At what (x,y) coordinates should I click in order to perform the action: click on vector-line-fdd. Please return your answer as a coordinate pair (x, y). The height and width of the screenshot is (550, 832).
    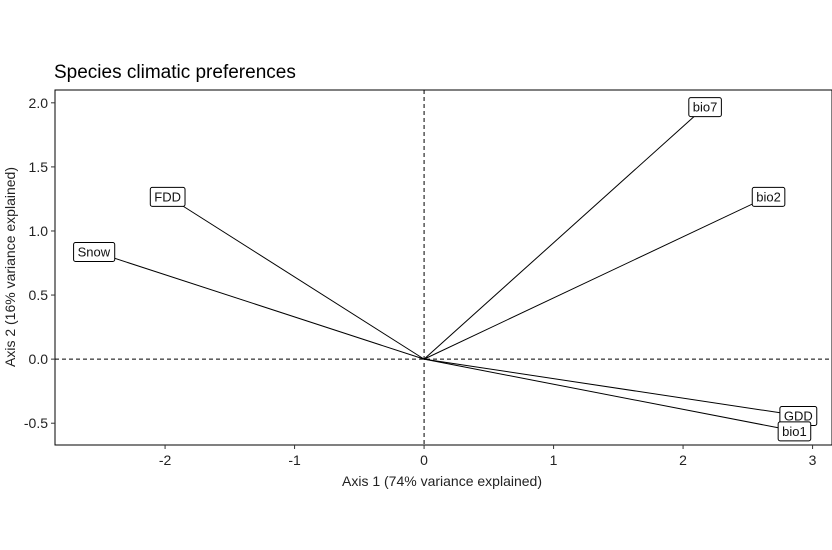
    Looking at the image, I should click on (296, 277).